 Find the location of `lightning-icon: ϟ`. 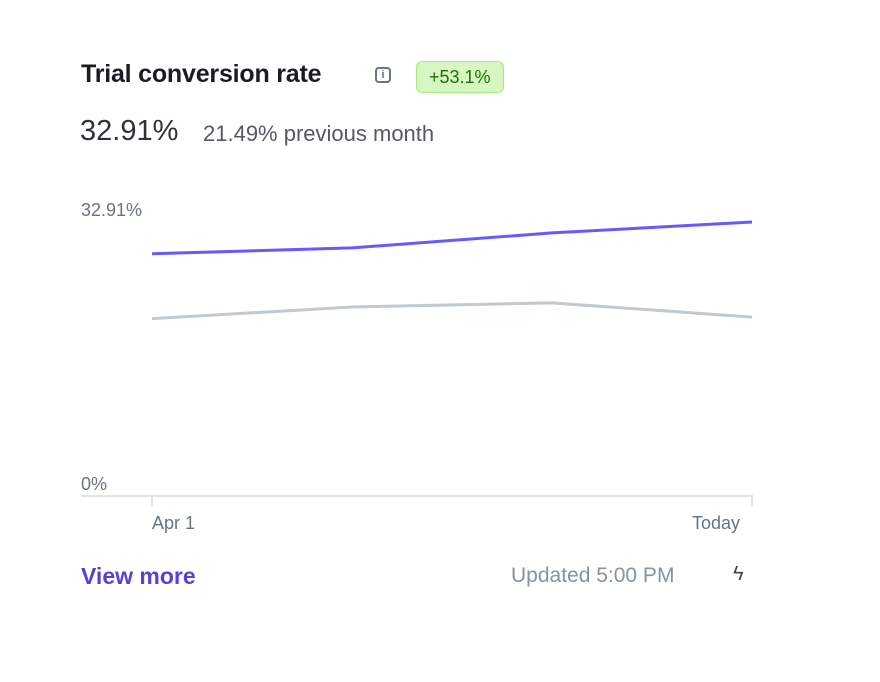

lightning-icon: ϟ is located at coordinates (738, 574).